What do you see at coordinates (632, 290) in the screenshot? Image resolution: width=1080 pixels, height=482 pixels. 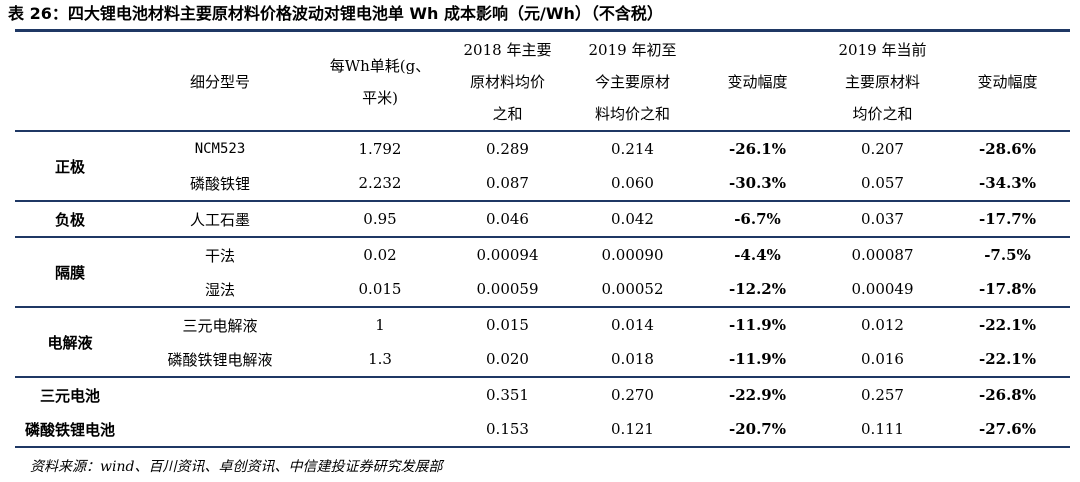 I see `price-2019-cell: 0.00052` at bounding box center [632, 290].